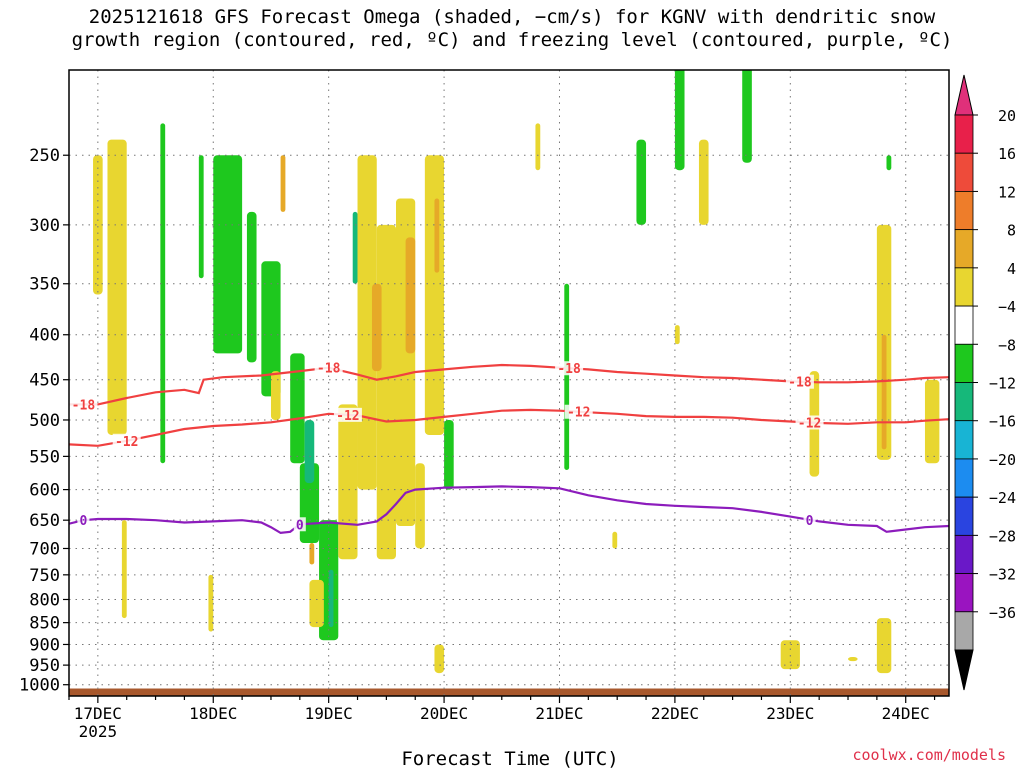 The image size is (1024, 768). I want to click on x-tick-sublabel: 2025, so click(98, 731).